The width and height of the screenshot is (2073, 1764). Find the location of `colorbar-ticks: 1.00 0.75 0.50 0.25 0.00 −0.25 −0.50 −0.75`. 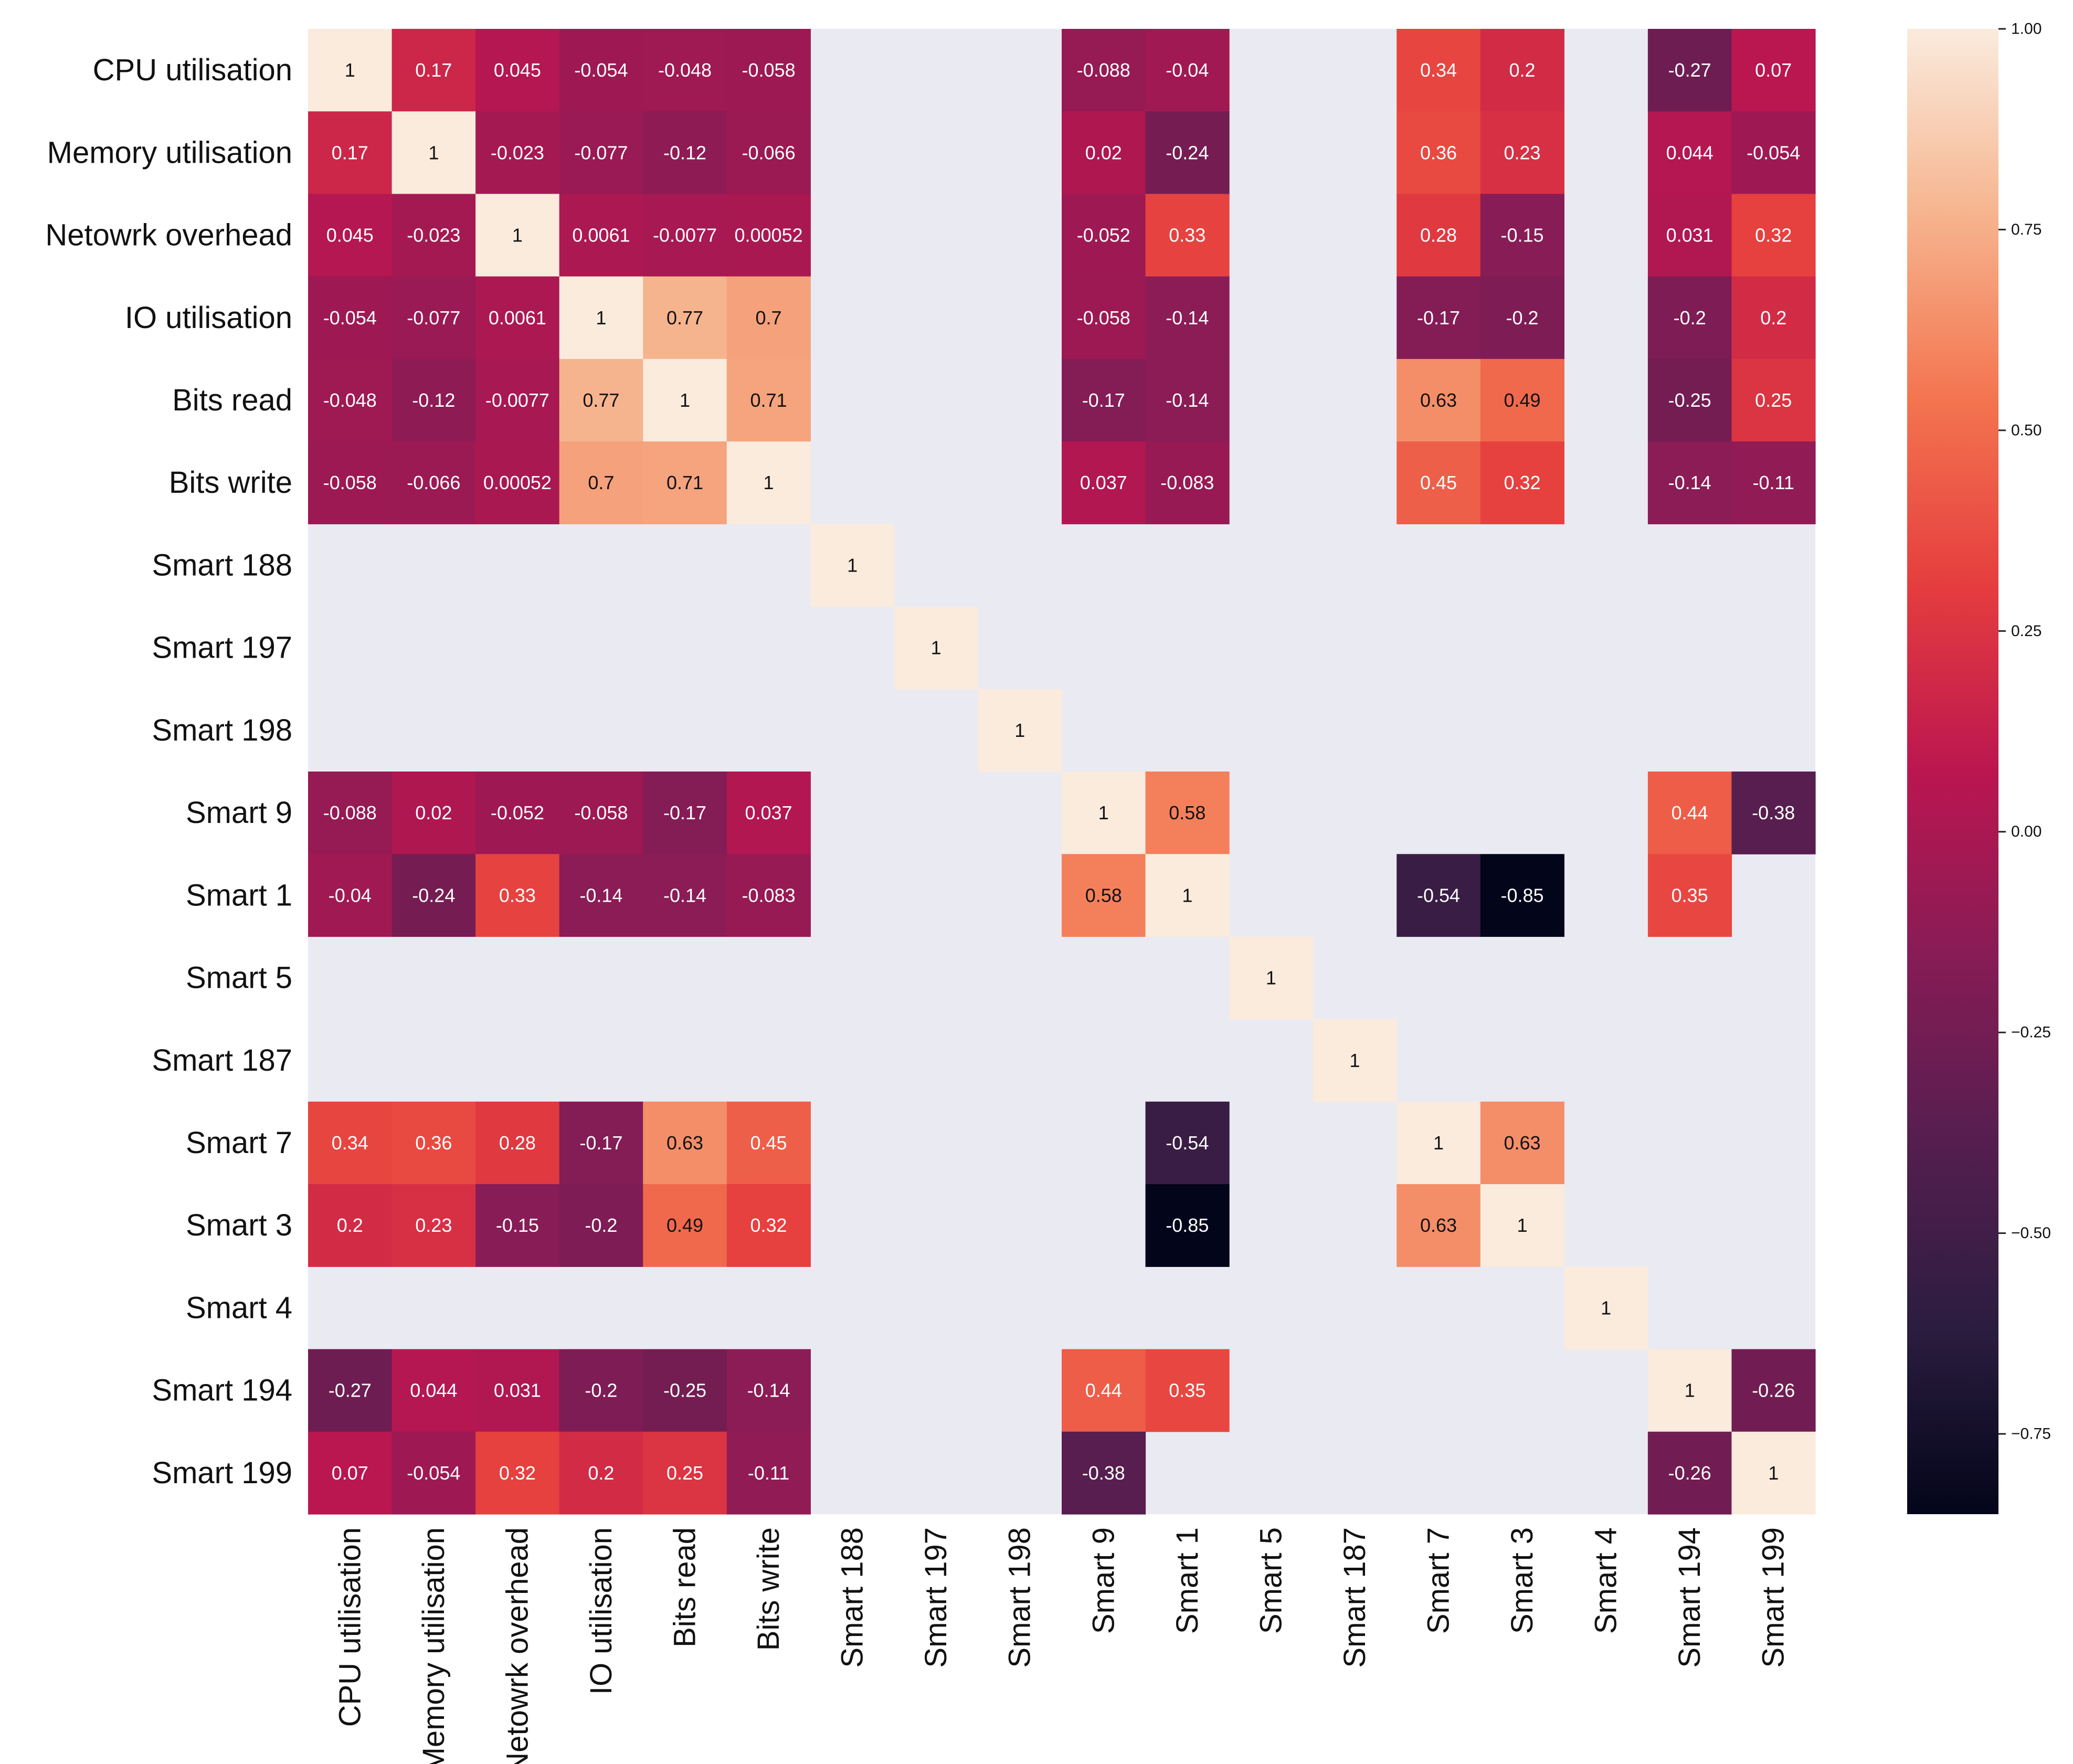

colorbar-ticks: 1.00 0.75 0.50 0.25 0.00 −0.25 −0.50 −0.75 is located at coordinates (2024, 731).